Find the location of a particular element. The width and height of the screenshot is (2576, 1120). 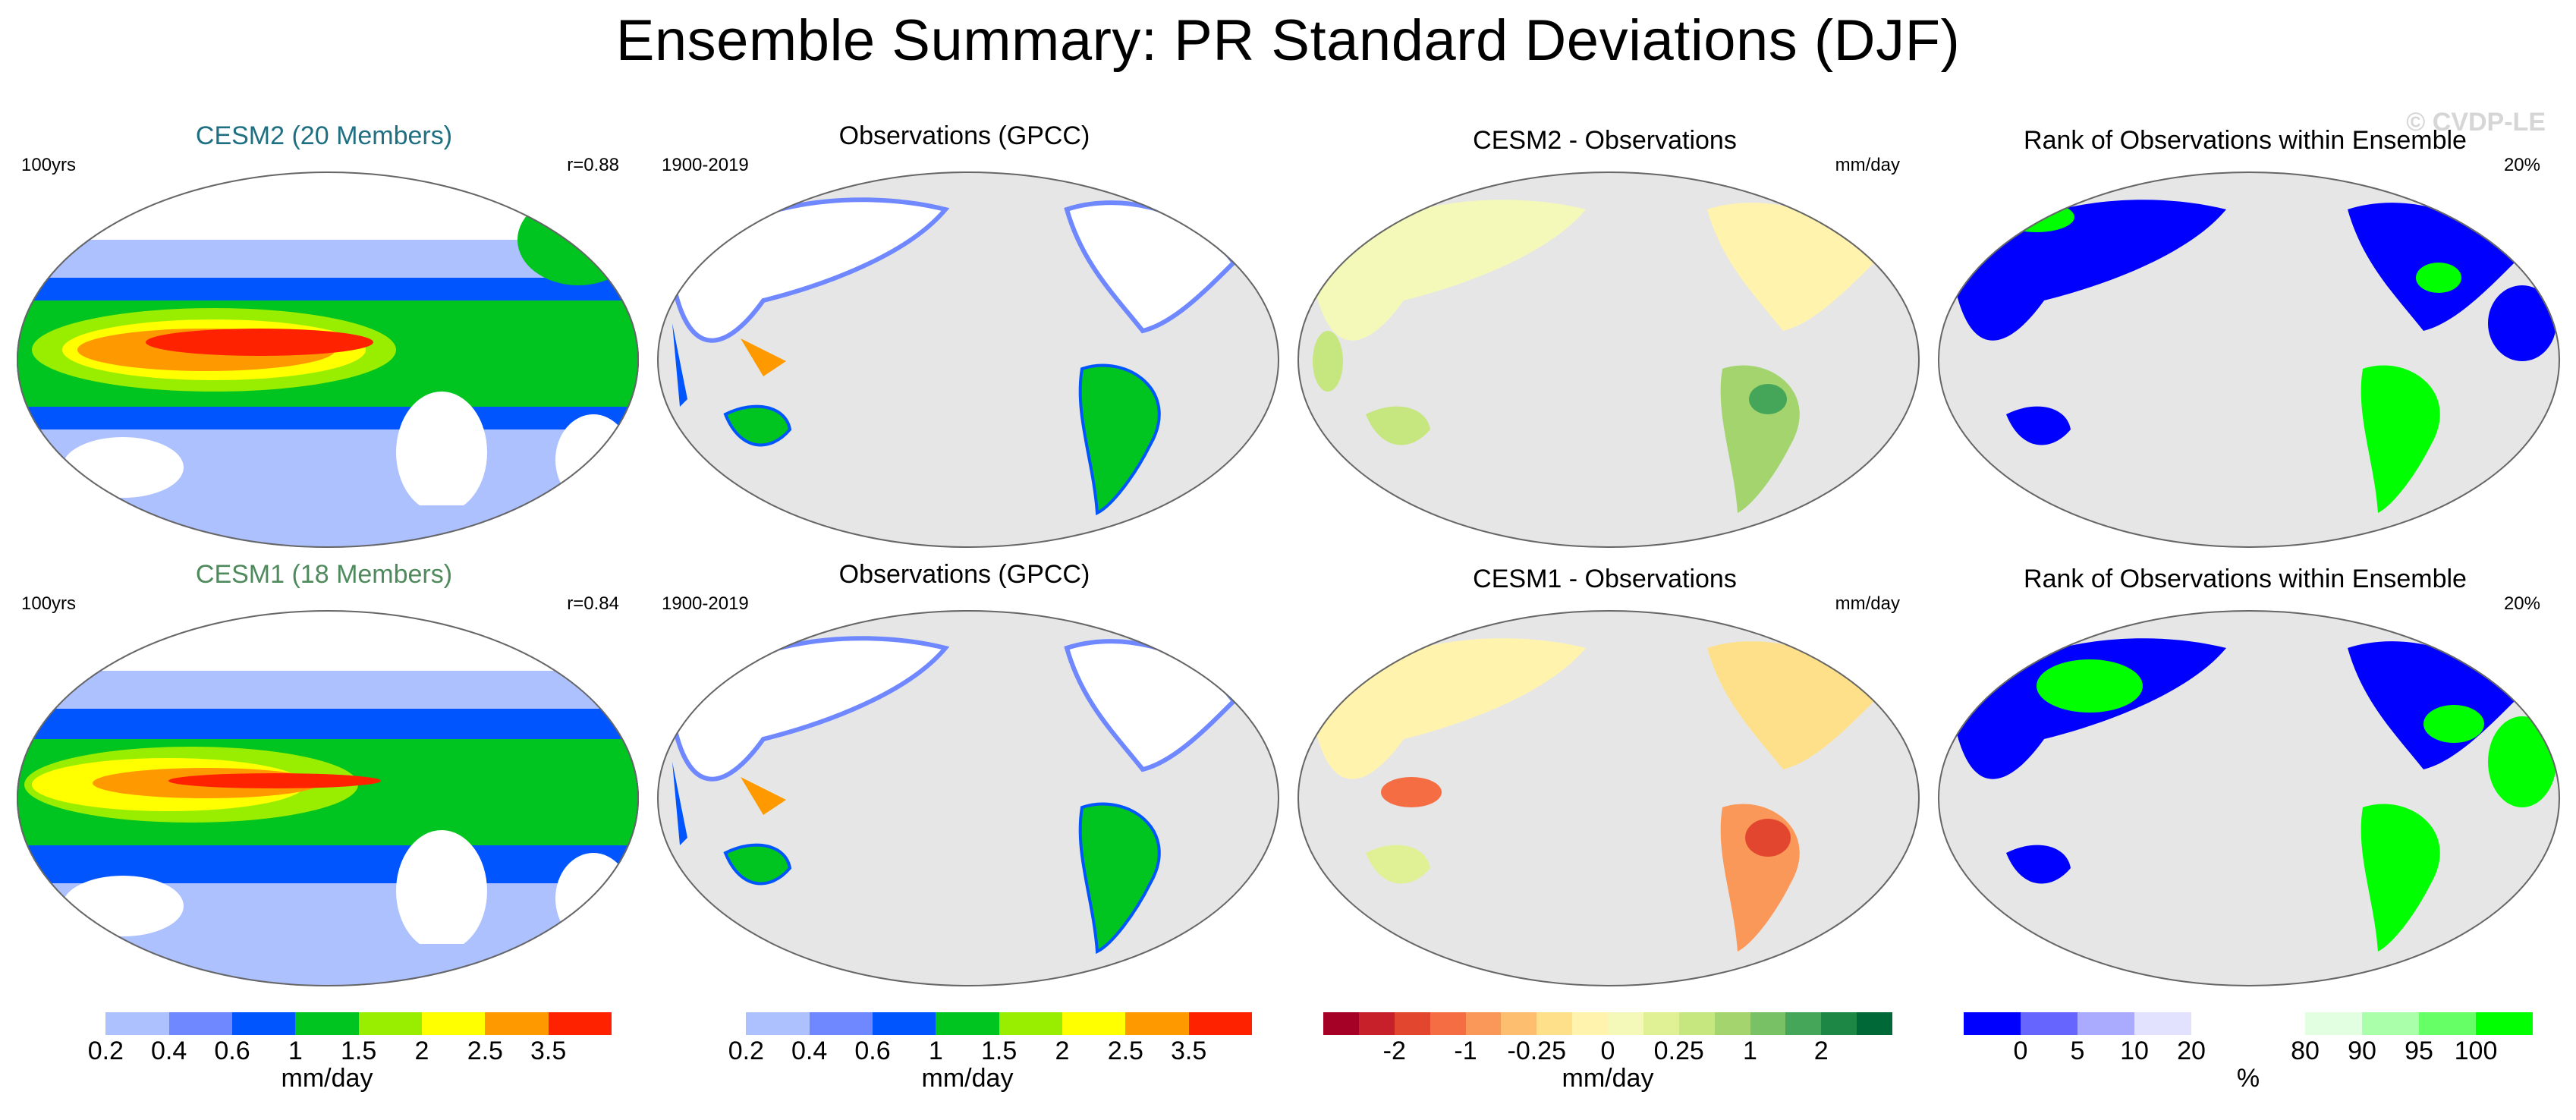

correlation-label: r=0.88 is located at coordinates (593, 165).